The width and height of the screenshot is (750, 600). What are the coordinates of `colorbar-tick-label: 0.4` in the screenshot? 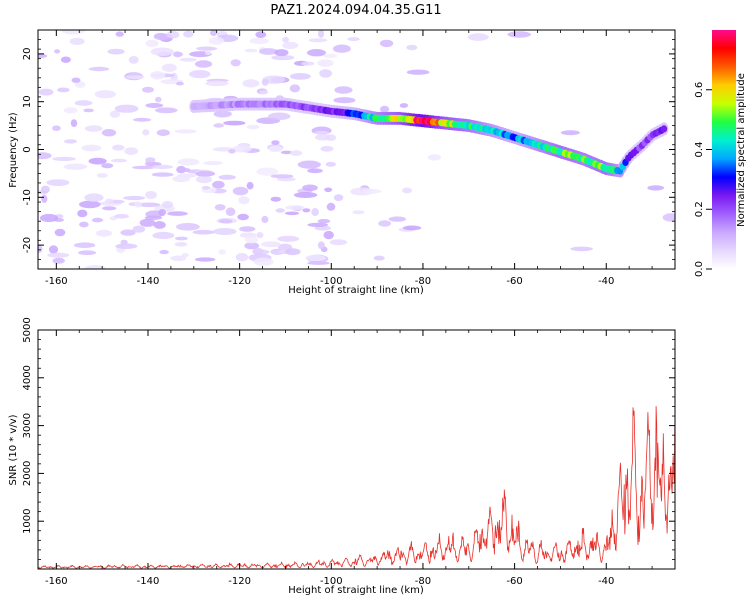 It's located at (699, 150).